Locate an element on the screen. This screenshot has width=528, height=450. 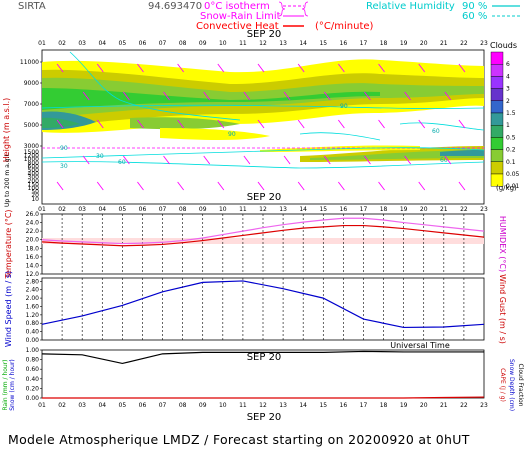
hour-tick-label: 08 is located at coordinates (183, 209).